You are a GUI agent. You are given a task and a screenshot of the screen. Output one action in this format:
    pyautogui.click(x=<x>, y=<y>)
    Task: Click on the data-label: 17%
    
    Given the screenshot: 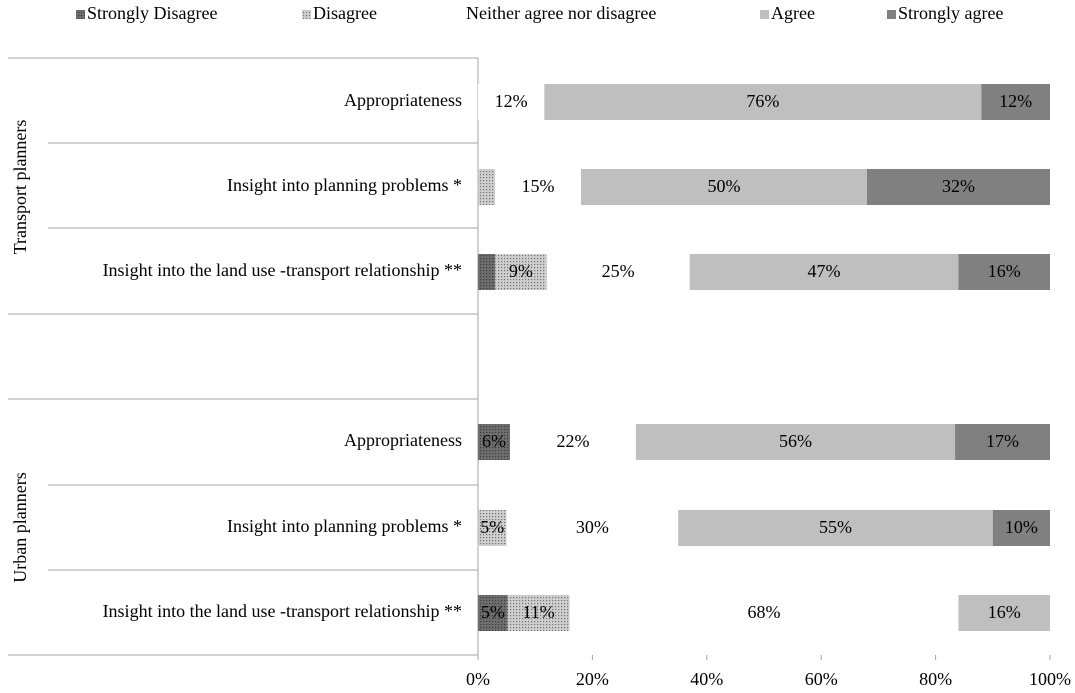 What is the action you would take?
    pyautogui.click(x=1002, y=441)
    